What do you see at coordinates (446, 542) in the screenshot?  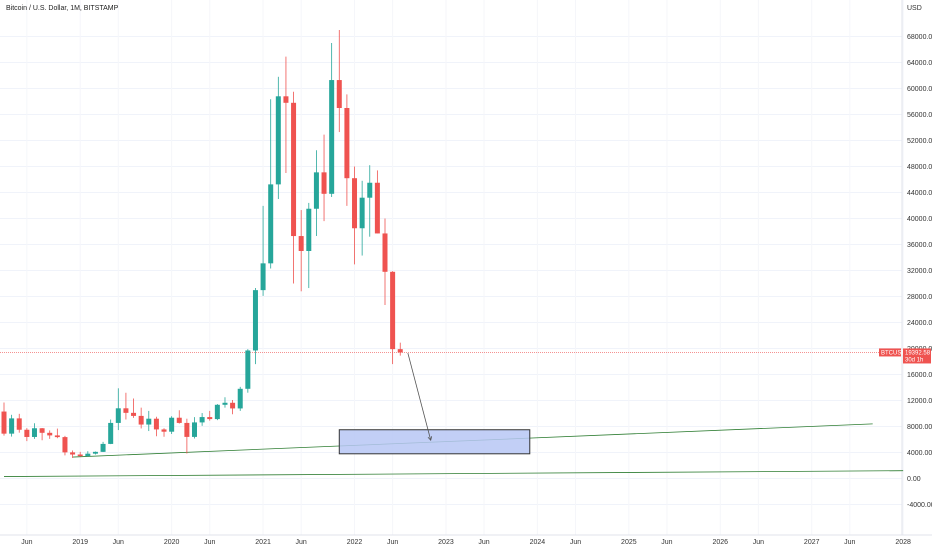 I see `x-tick-label: 2023` at bounding box center [446, 542].